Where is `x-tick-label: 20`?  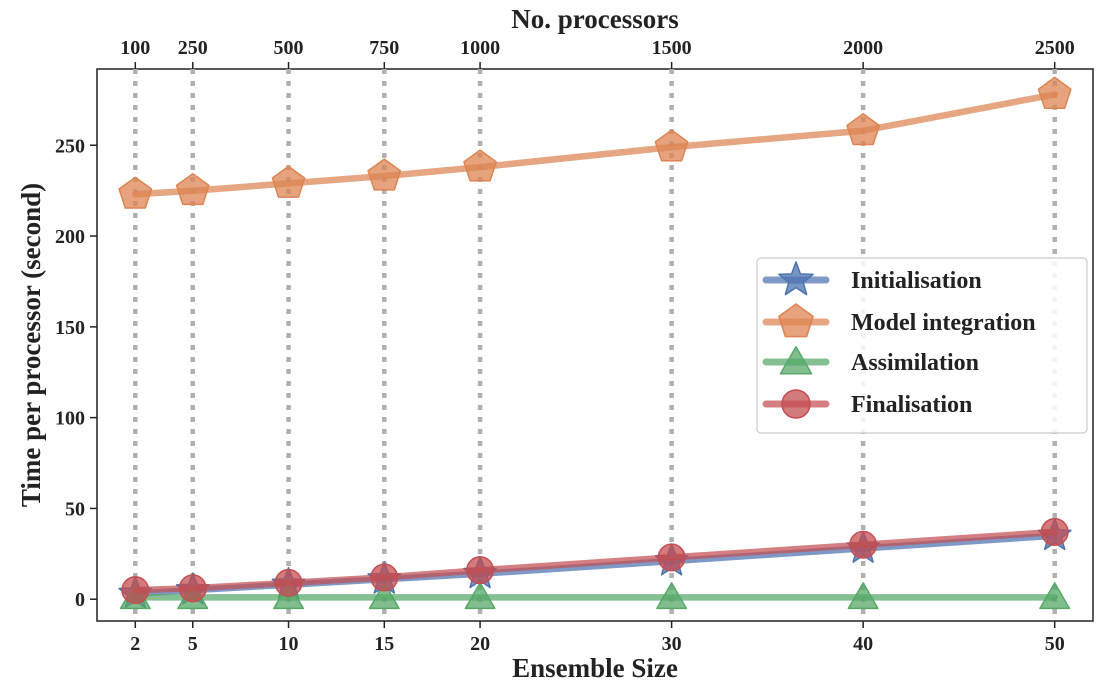
x-tick-label: 20 is located at coordinates (480, 644).